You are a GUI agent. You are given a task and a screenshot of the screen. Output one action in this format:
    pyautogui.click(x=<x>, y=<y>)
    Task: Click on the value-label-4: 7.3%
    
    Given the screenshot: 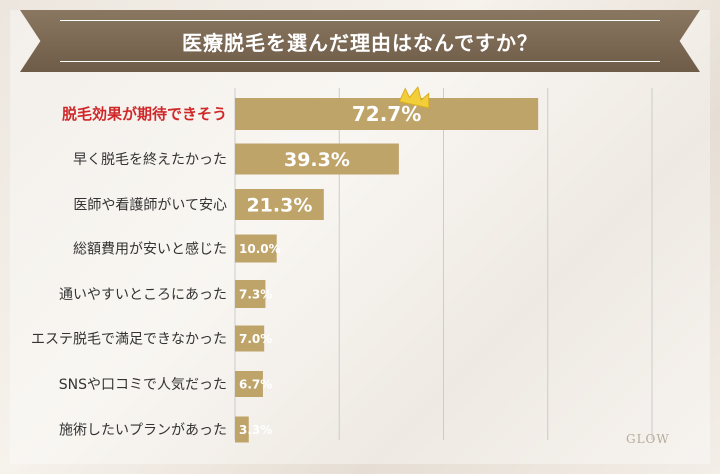 What is the action you would take?
    pyautogui.click(x=255, y=294)
    